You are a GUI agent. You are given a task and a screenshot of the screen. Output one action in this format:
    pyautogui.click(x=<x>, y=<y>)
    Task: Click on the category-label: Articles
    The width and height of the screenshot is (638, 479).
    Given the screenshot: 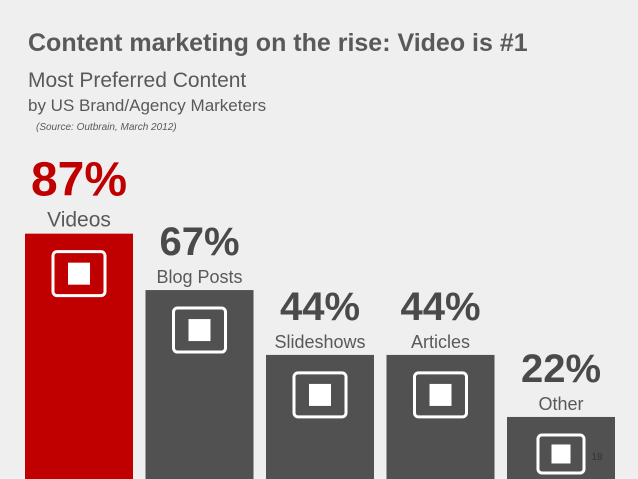 What is the action you would take?
    pyautogui.click(x=440, y=342)
    